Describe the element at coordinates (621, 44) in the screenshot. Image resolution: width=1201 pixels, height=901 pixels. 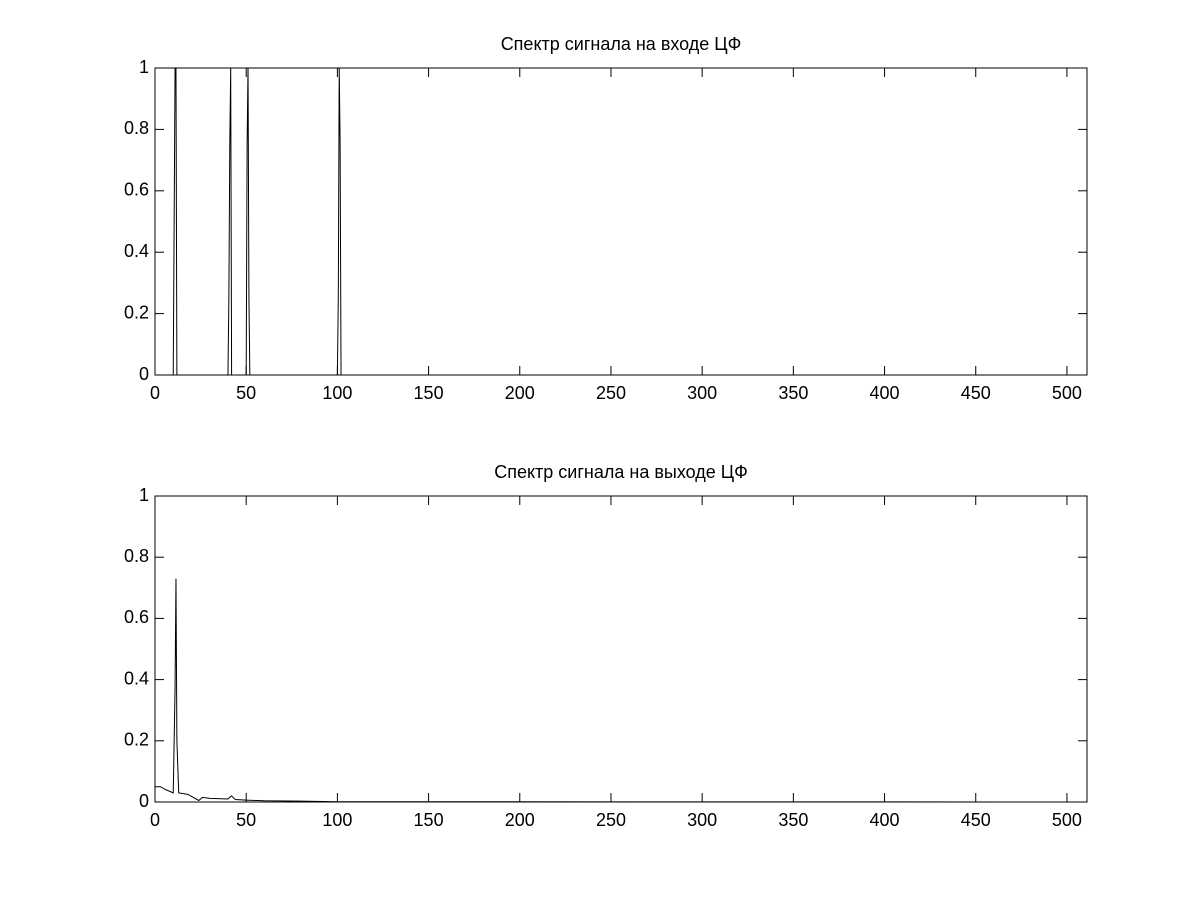
I see `chart-title: Спектр сигнала на входе ЦФ` at that location.